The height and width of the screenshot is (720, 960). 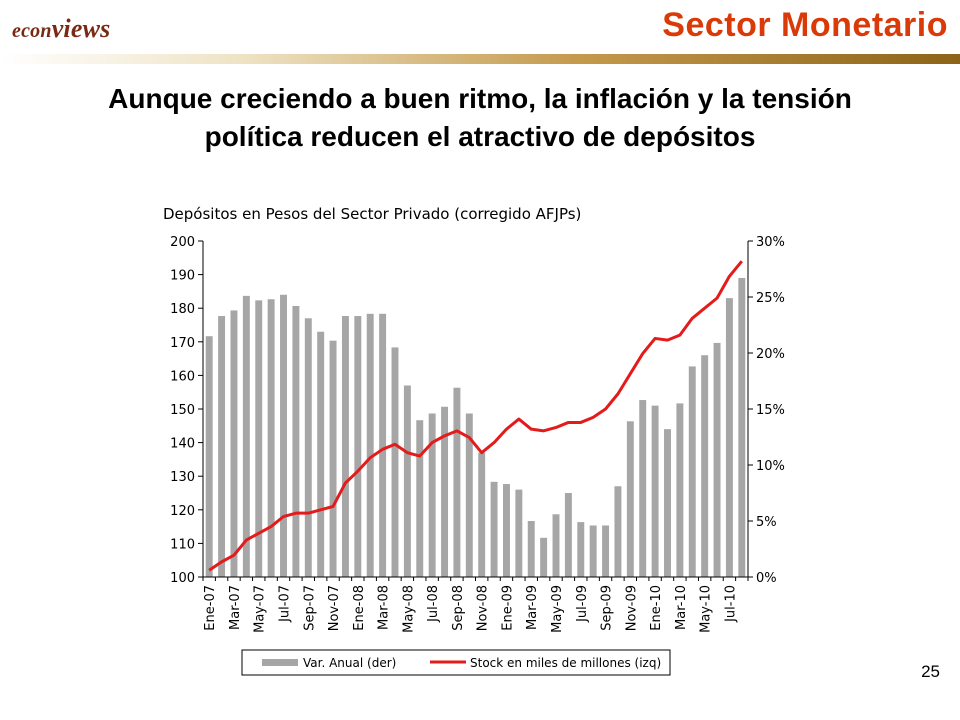 I want to click on right-axis-tick-label: 30%, so click(x=770, y=242).